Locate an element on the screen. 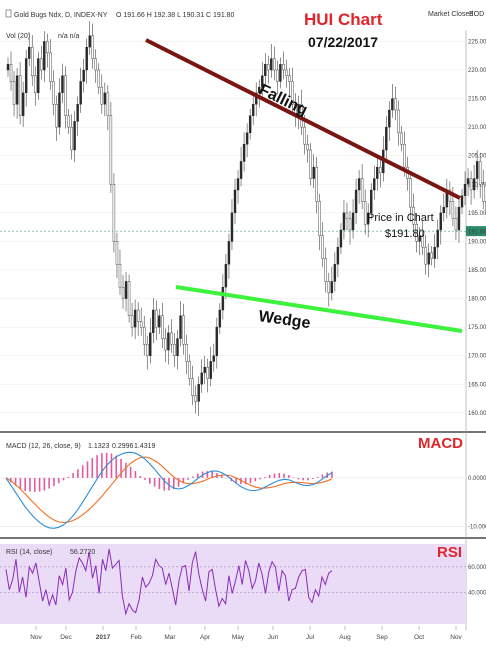 The image size is (486, 655). rsi-band is located at coordinates (233, 584).